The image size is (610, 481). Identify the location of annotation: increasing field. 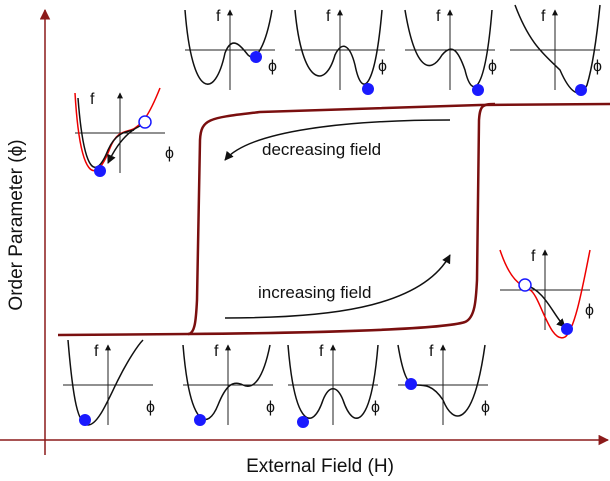
(314, 292).